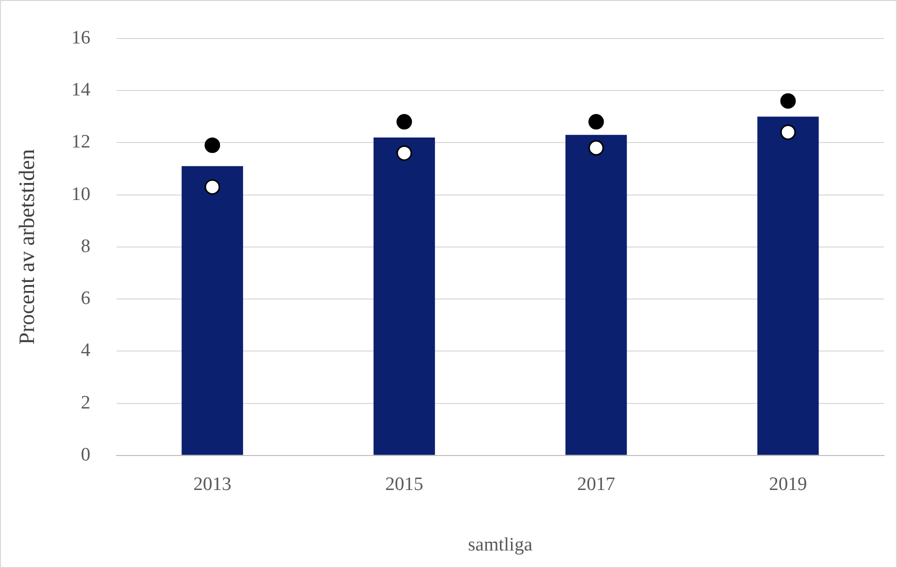 The image size is (897, 568). I want to click on y-tick-label: 14, so click(81, 90).